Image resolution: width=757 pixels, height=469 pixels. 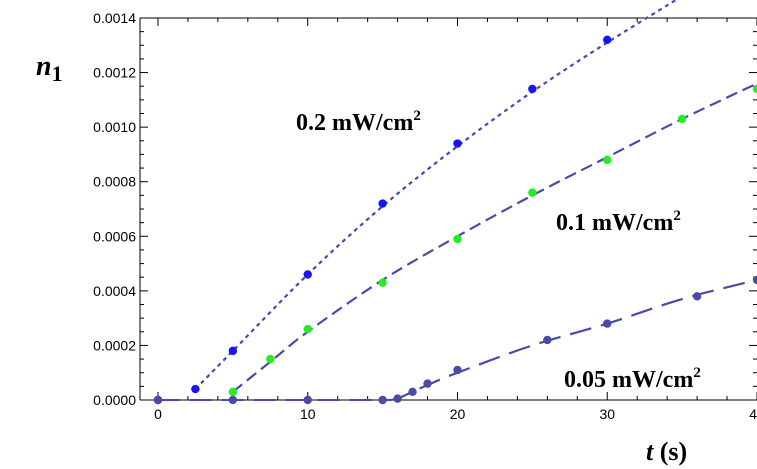 I want to click on x-tick-label: 40, so click(x=753, y=414).